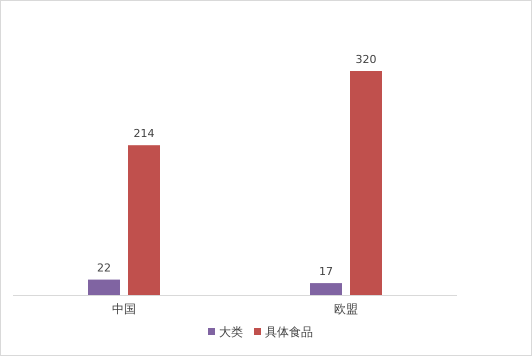  Describe the element at coordinates (104, 268) in the screenshot. I see `data-label: 22` at that location.